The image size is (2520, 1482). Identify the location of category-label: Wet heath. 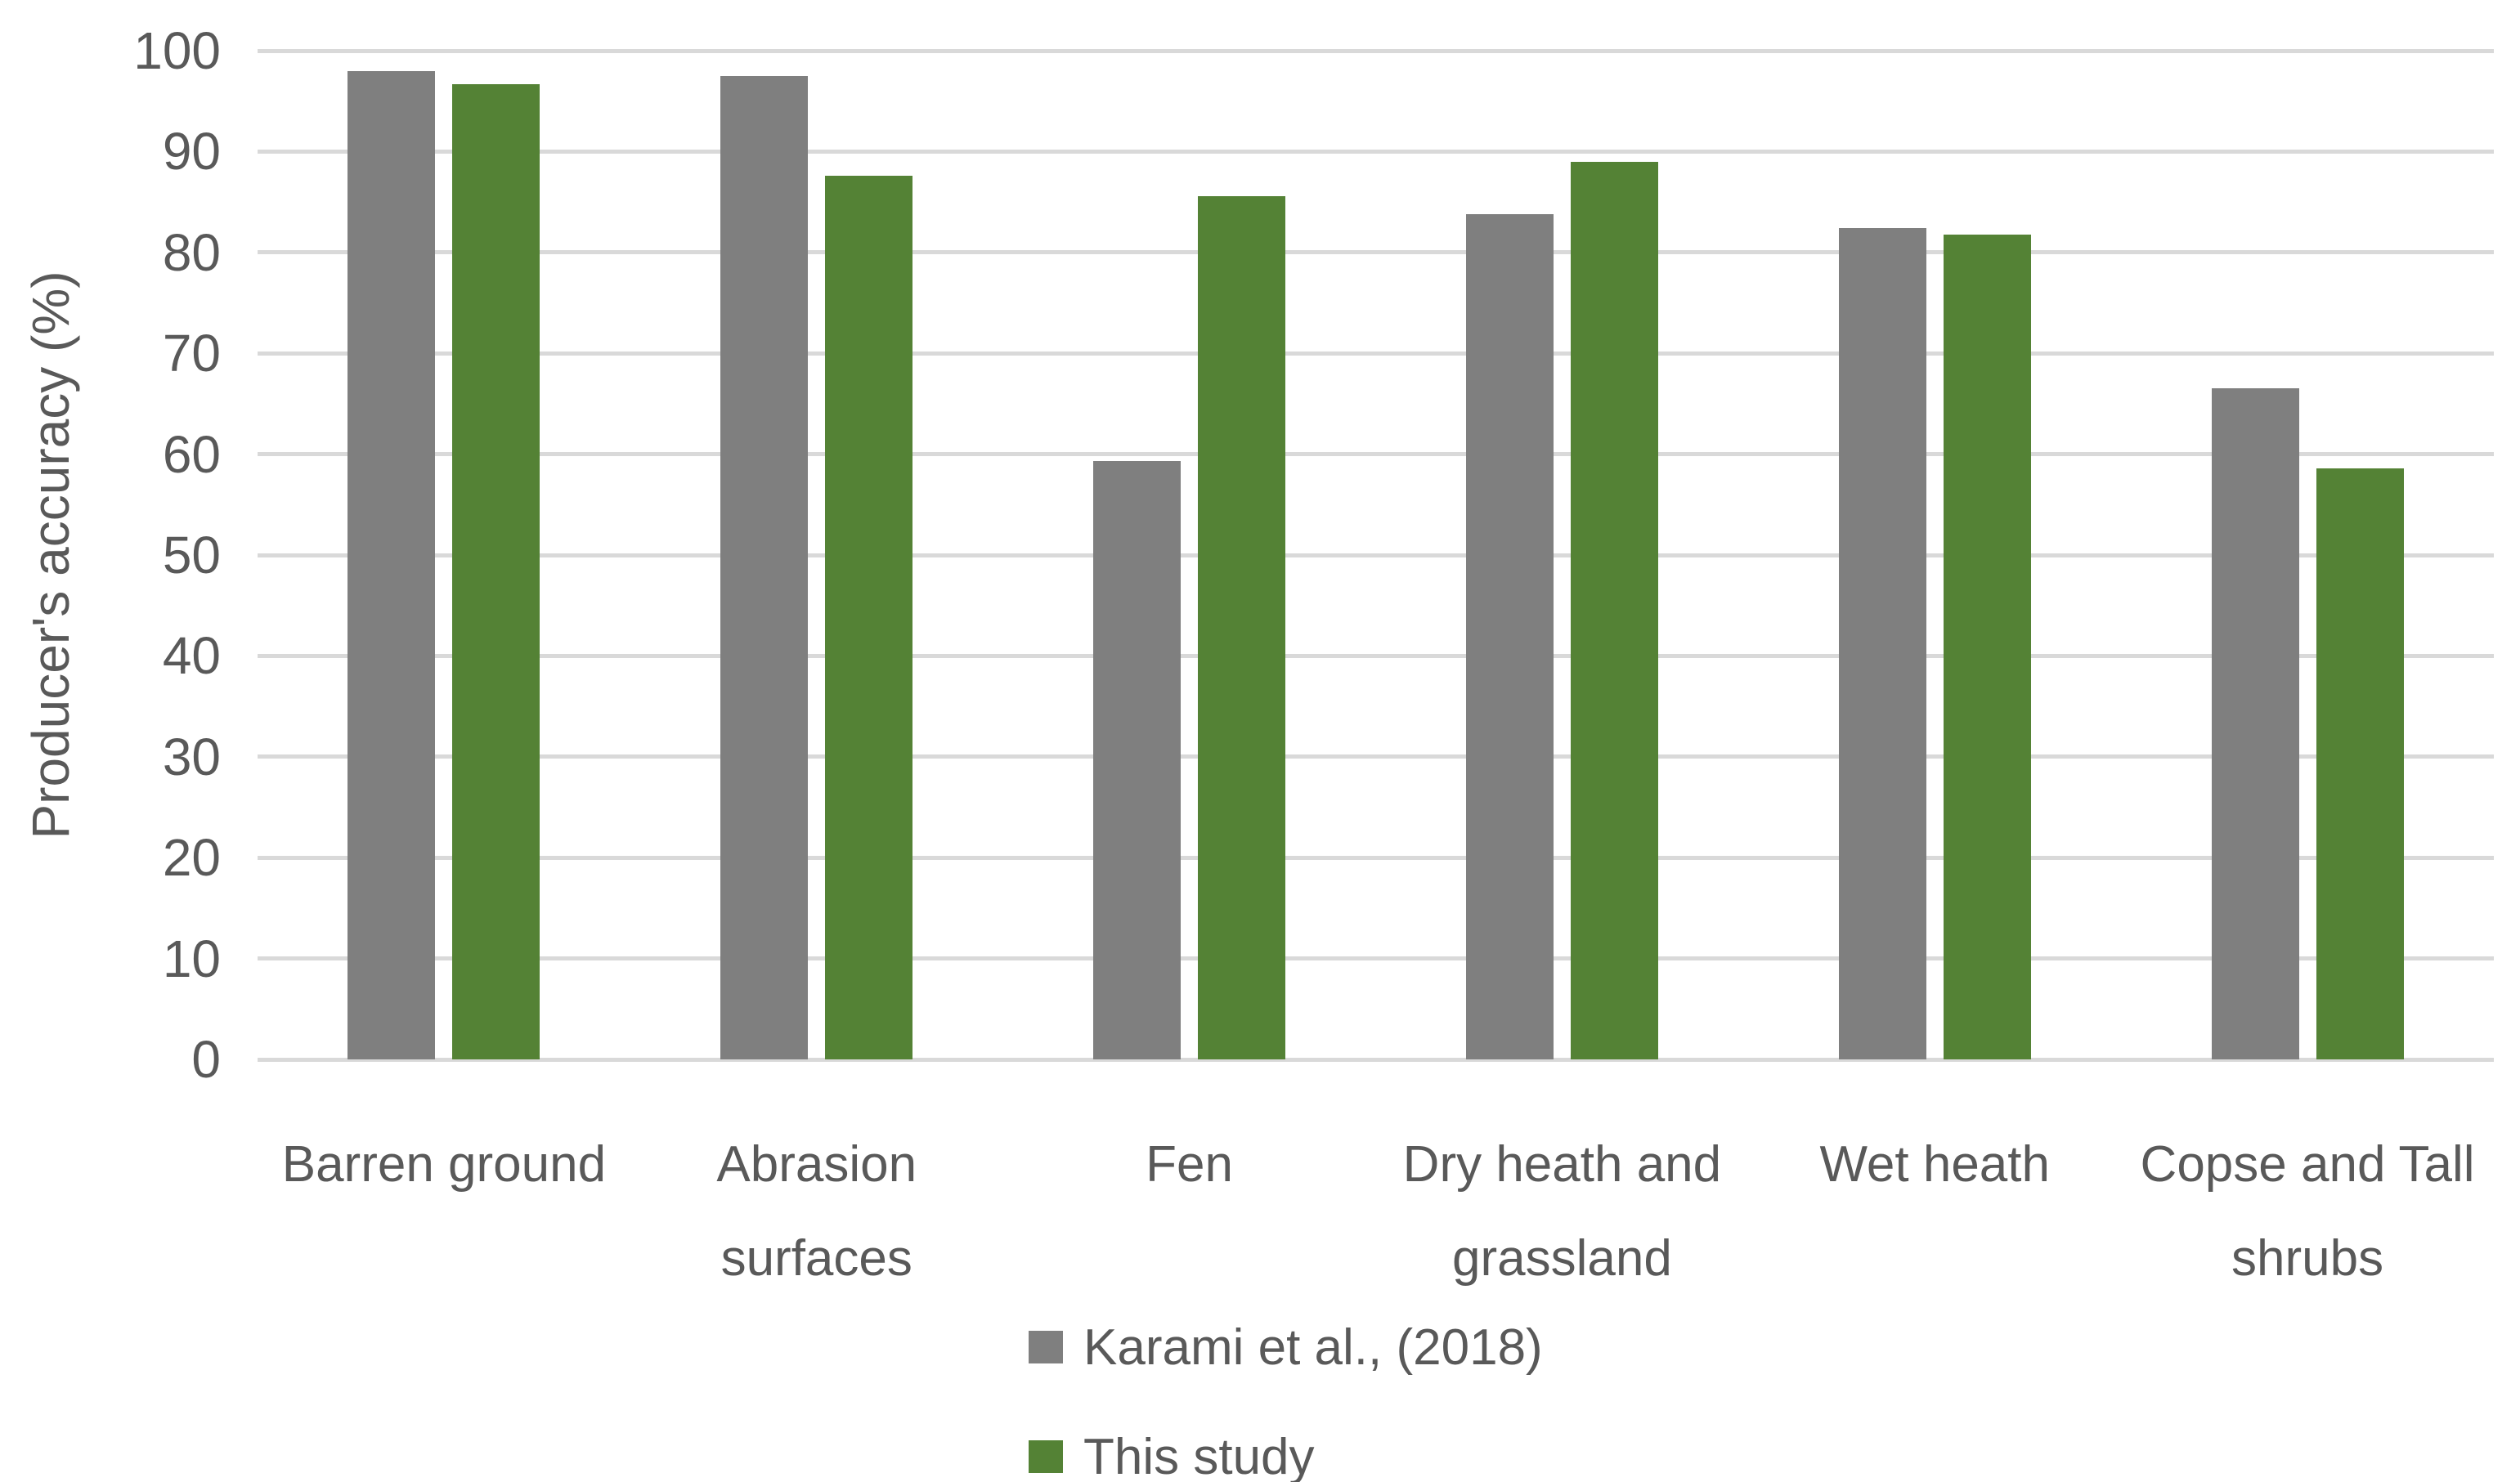
(1934, 1164).